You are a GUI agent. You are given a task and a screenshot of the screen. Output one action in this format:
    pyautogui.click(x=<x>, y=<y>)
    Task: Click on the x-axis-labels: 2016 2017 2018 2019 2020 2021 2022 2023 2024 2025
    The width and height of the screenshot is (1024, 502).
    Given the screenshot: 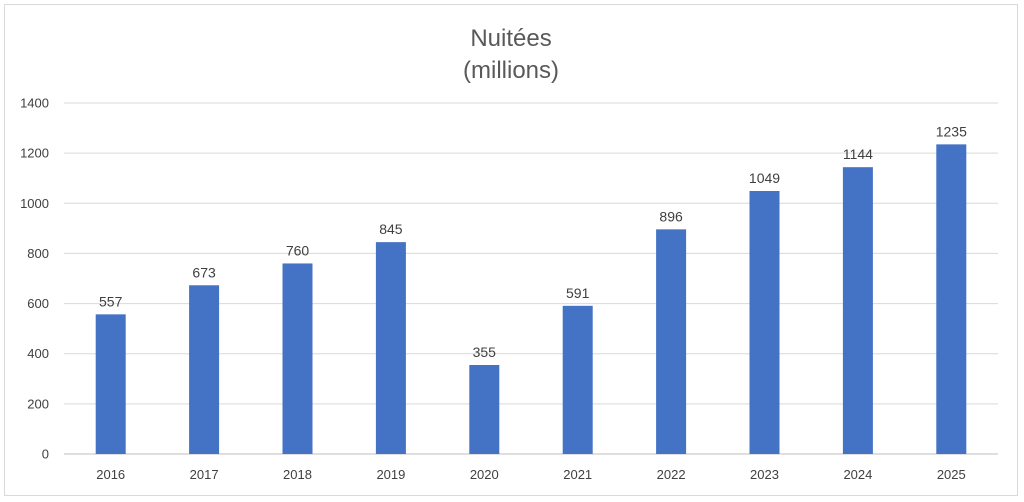 What is the action you would take?
    pyautogui.click(x=531, y=474)
    